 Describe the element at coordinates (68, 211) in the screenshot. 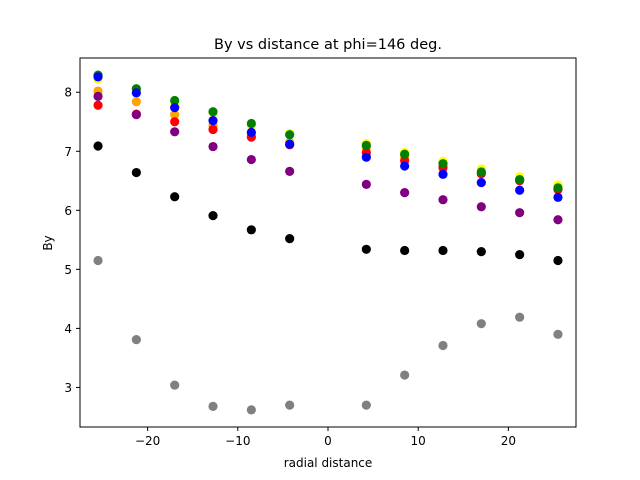

I see `y-tick-label: 6` at that location.